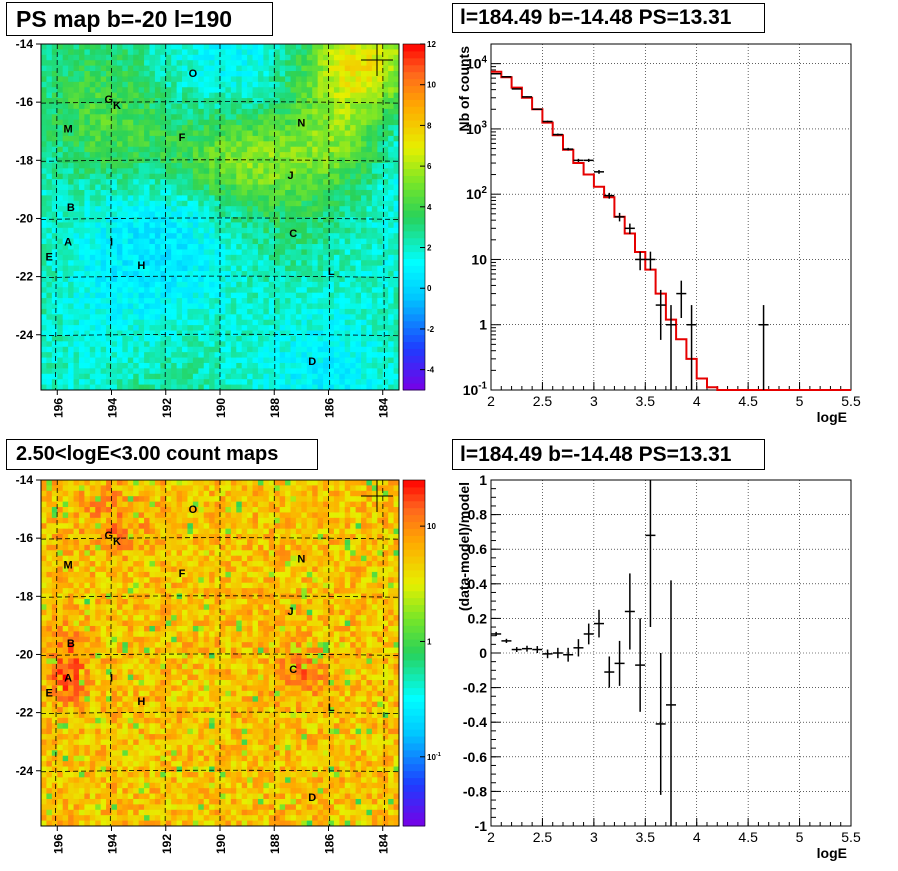  Describe the element at coordinates (220, 160) in the screenshot. I see `psmap-grid-parallel` at that location.